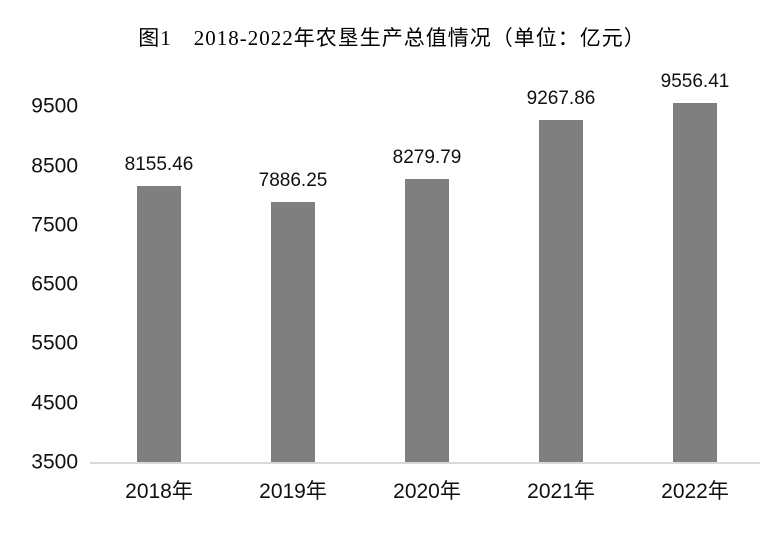  I want to click on data-label-2021年: 9267.86, so click(561, 98).